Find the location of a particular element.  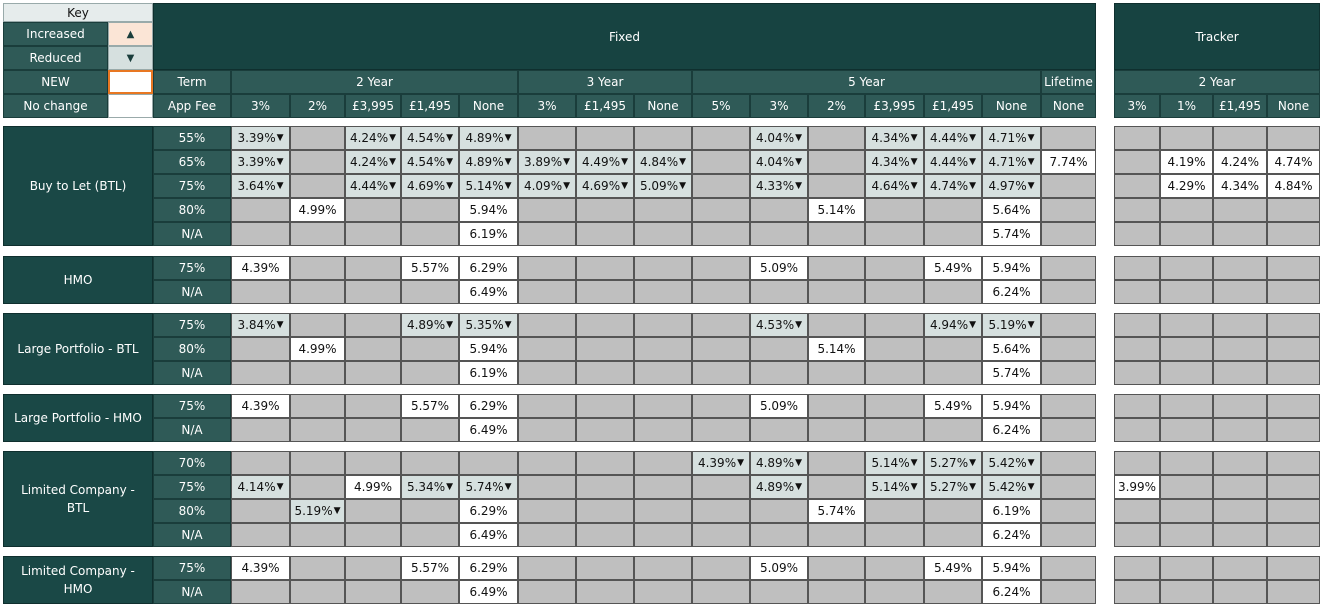

key-symbol: ▲ is located at coordinates (130, 34).